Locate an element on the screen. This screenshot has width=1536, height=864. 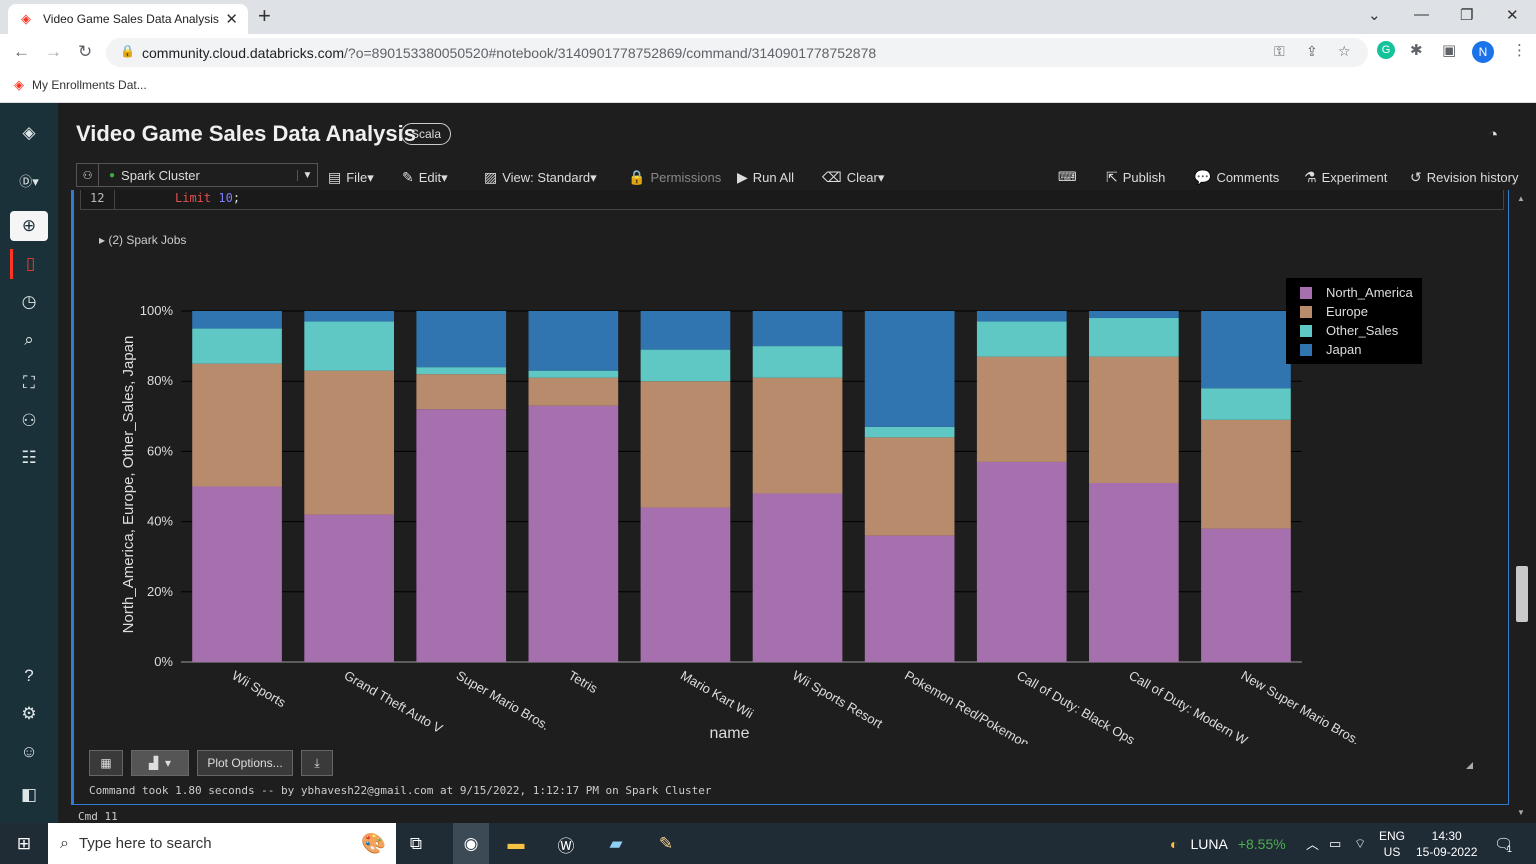
chart-type-button: ▟ ▾ is located at coordinates (160, 763).